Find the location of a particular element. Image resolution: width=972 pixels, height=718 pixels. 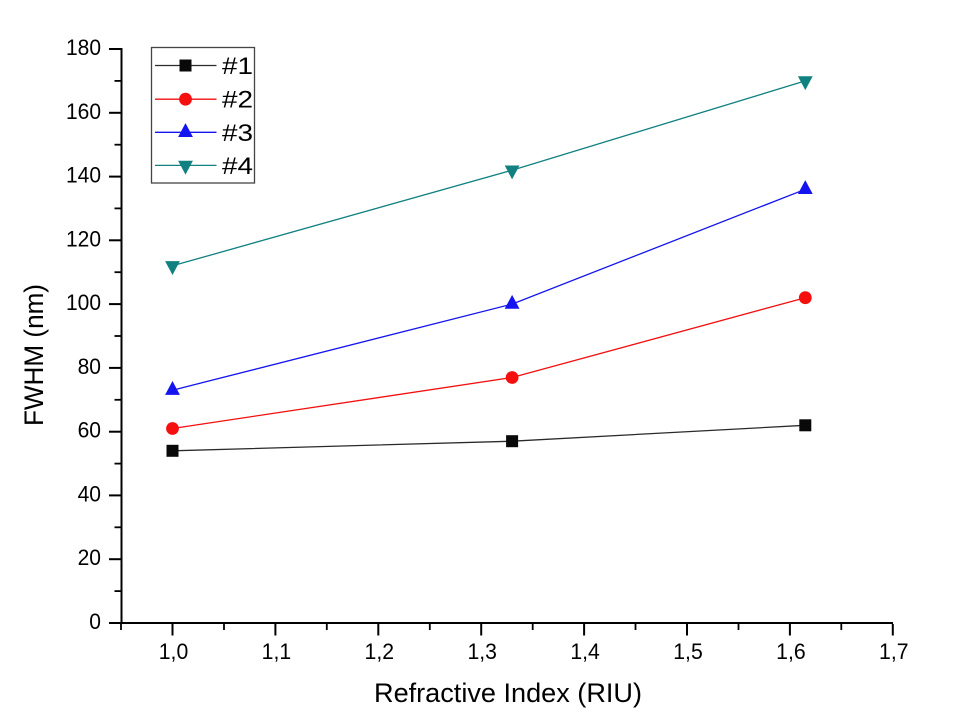

svg-text: FWHM (nm) is located at coordinates (34, 355).